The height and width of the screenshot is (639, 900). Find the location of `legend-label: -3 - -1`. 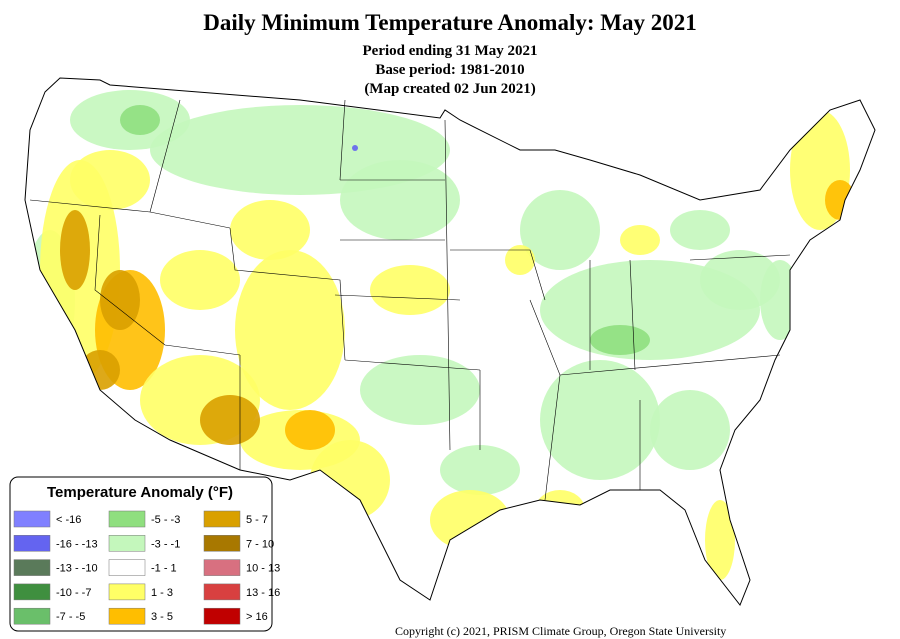

legend-label: -3 - -1 is located at coordinates (165, 544).